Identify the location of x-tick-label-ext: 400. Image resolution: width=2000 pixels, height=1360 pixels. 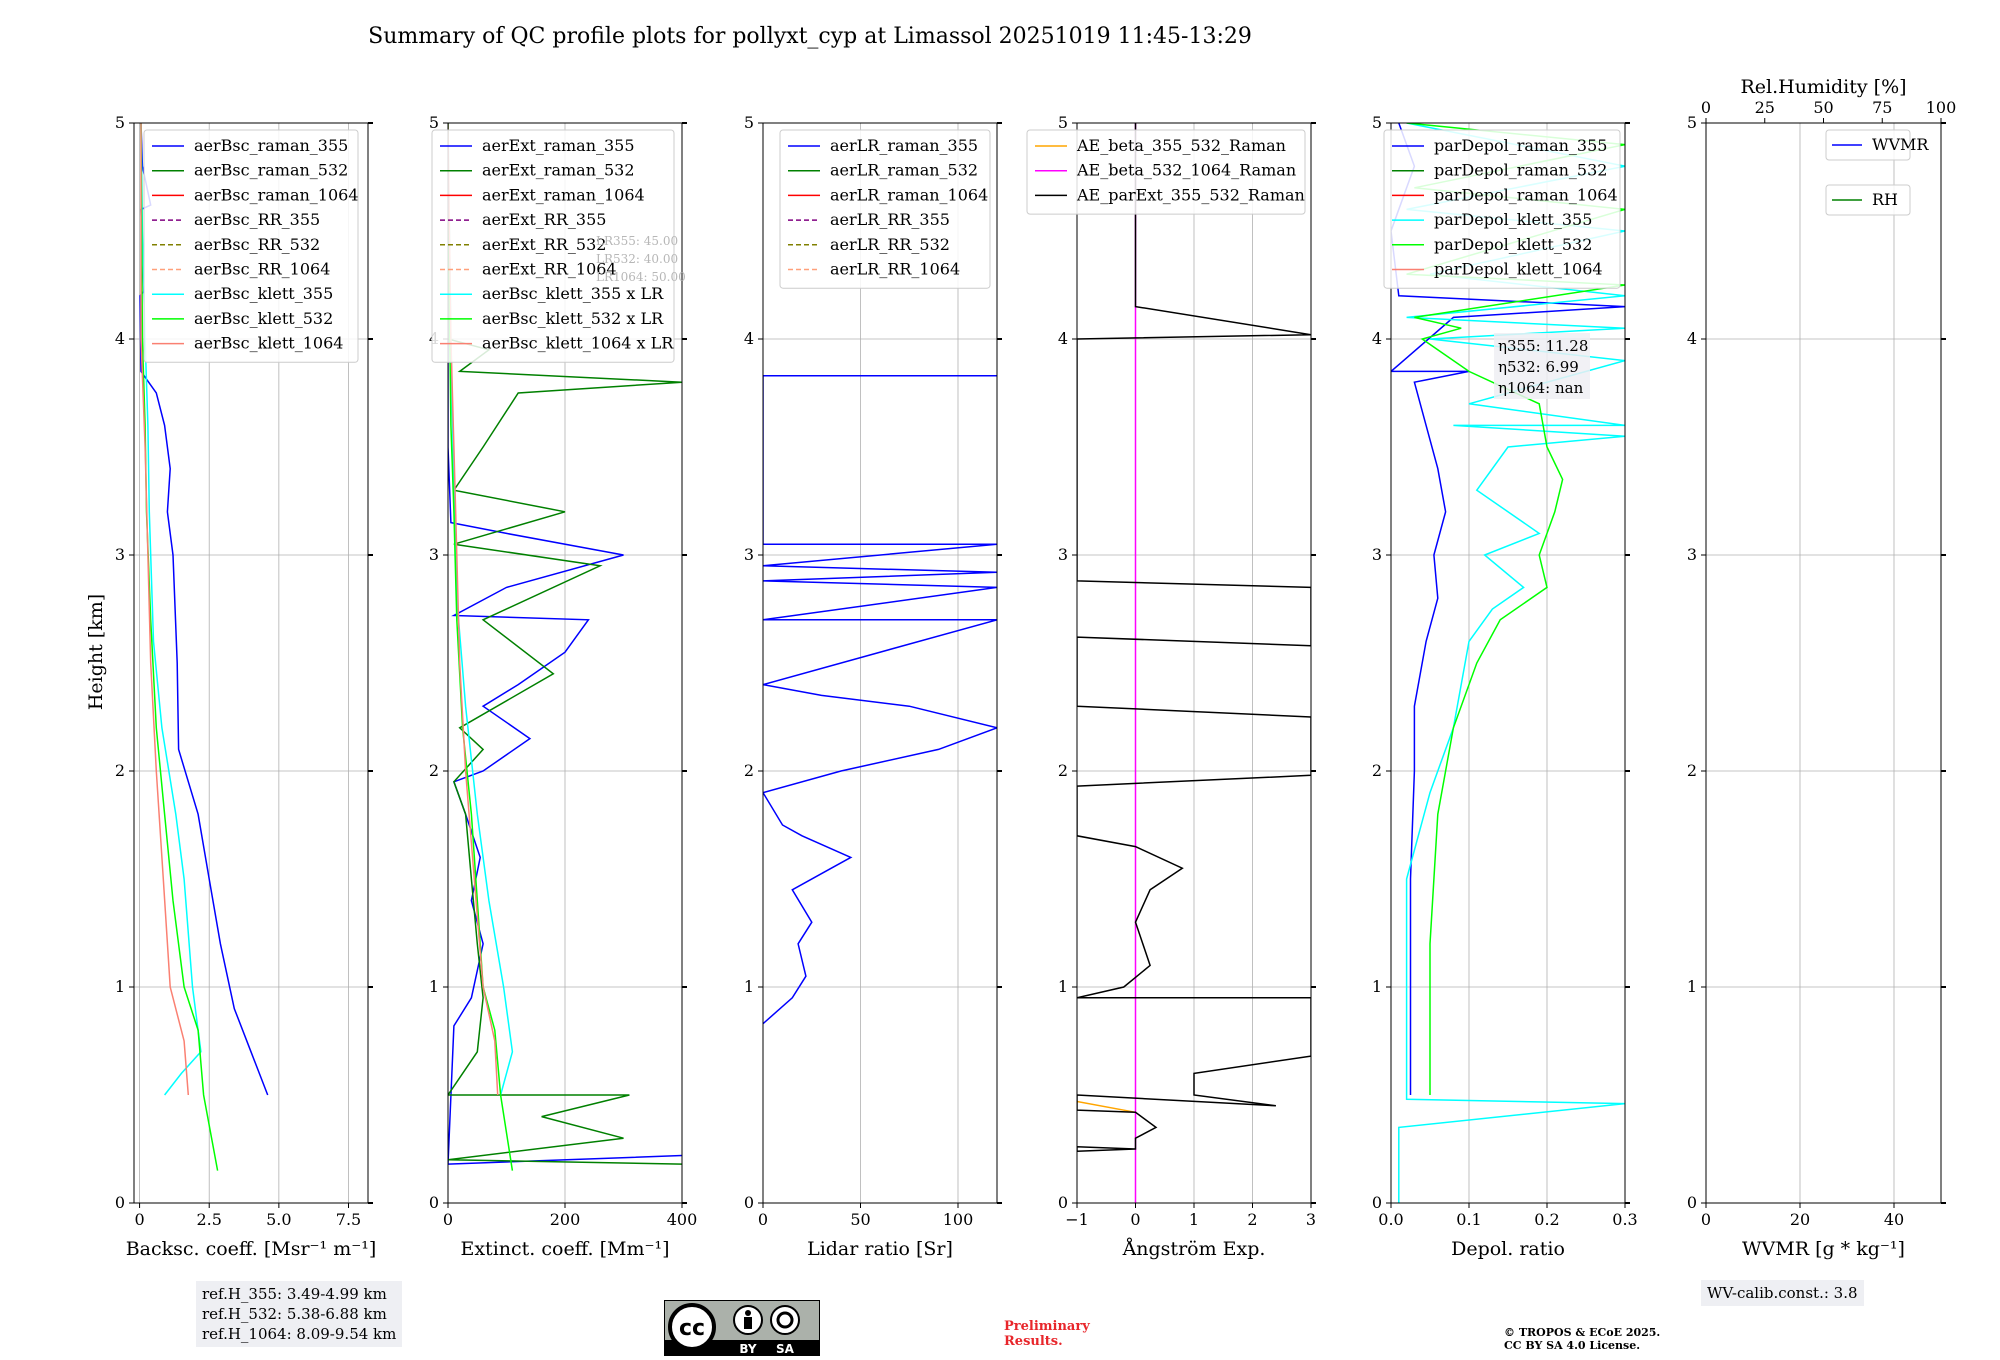
(682, 1219).